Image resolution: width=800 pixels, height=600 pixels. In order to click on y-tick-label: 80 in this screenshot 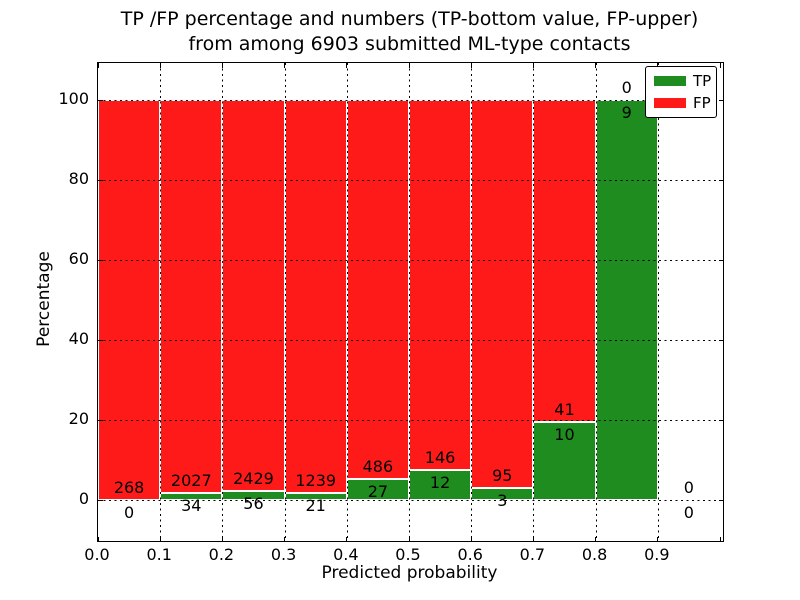, I will do `click(78, 178)`.